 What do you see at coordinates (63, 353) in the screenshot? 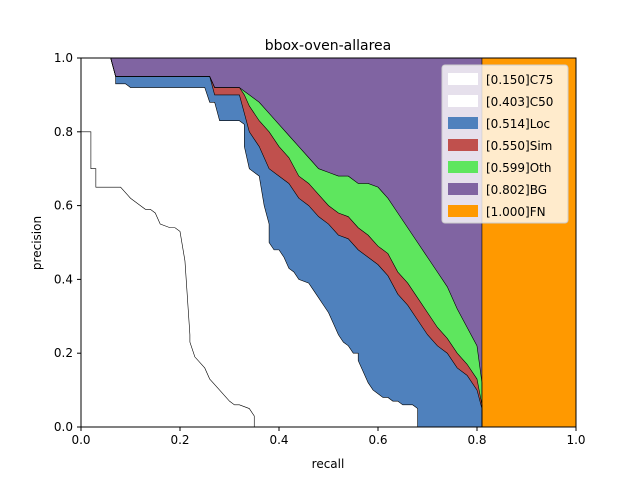
I see `y-tick-label: 0.2` at bounding box center [63, 353].